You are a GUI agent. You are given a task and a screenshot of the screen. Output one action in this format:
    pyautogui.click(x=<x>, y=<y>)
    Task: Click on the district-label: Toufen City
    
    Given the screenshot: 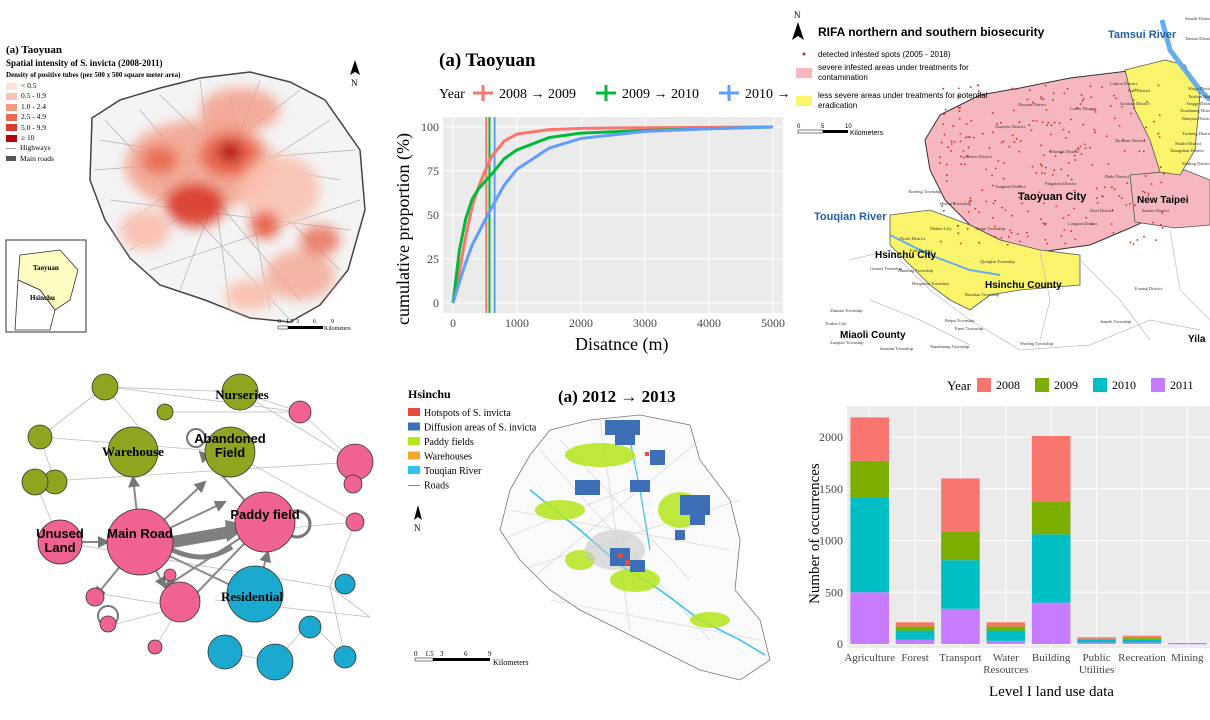 What is the action you would take?
    pyautogui.click(x=836, y=323)
    